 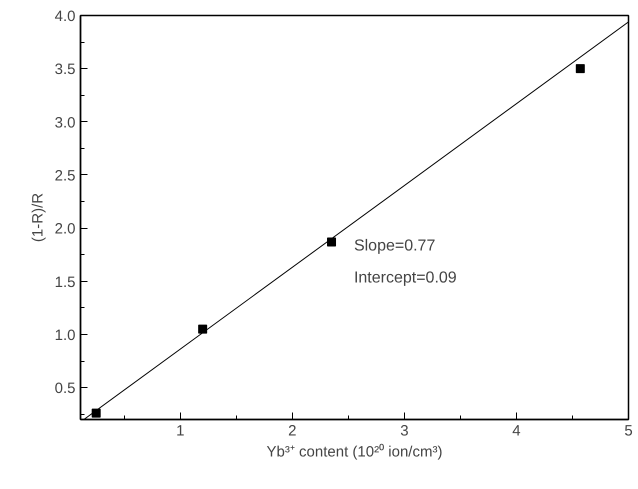 What do you see at coordinates (65, 123) in the screenshot?
I see `y-tick-label: 3.0` at bounding box center [65, 123].